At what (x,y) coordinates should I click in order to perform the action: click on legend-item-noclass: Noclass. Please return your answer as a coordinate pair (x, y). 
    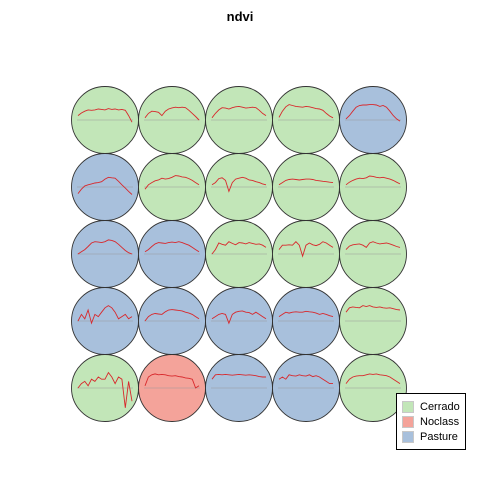
    Looking at the image, I should click on (430, 422).